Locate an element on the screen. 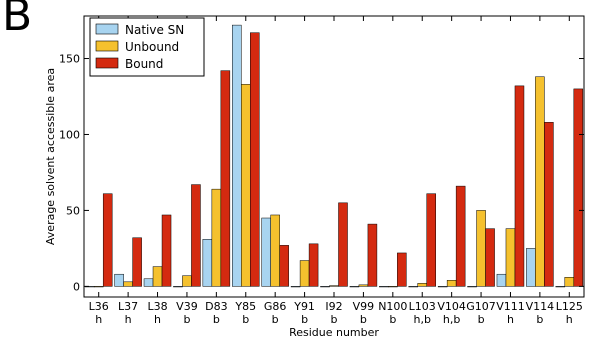 The image size is (600, 341). x-tick-label: Y85 is located at coordinates (245, 306).